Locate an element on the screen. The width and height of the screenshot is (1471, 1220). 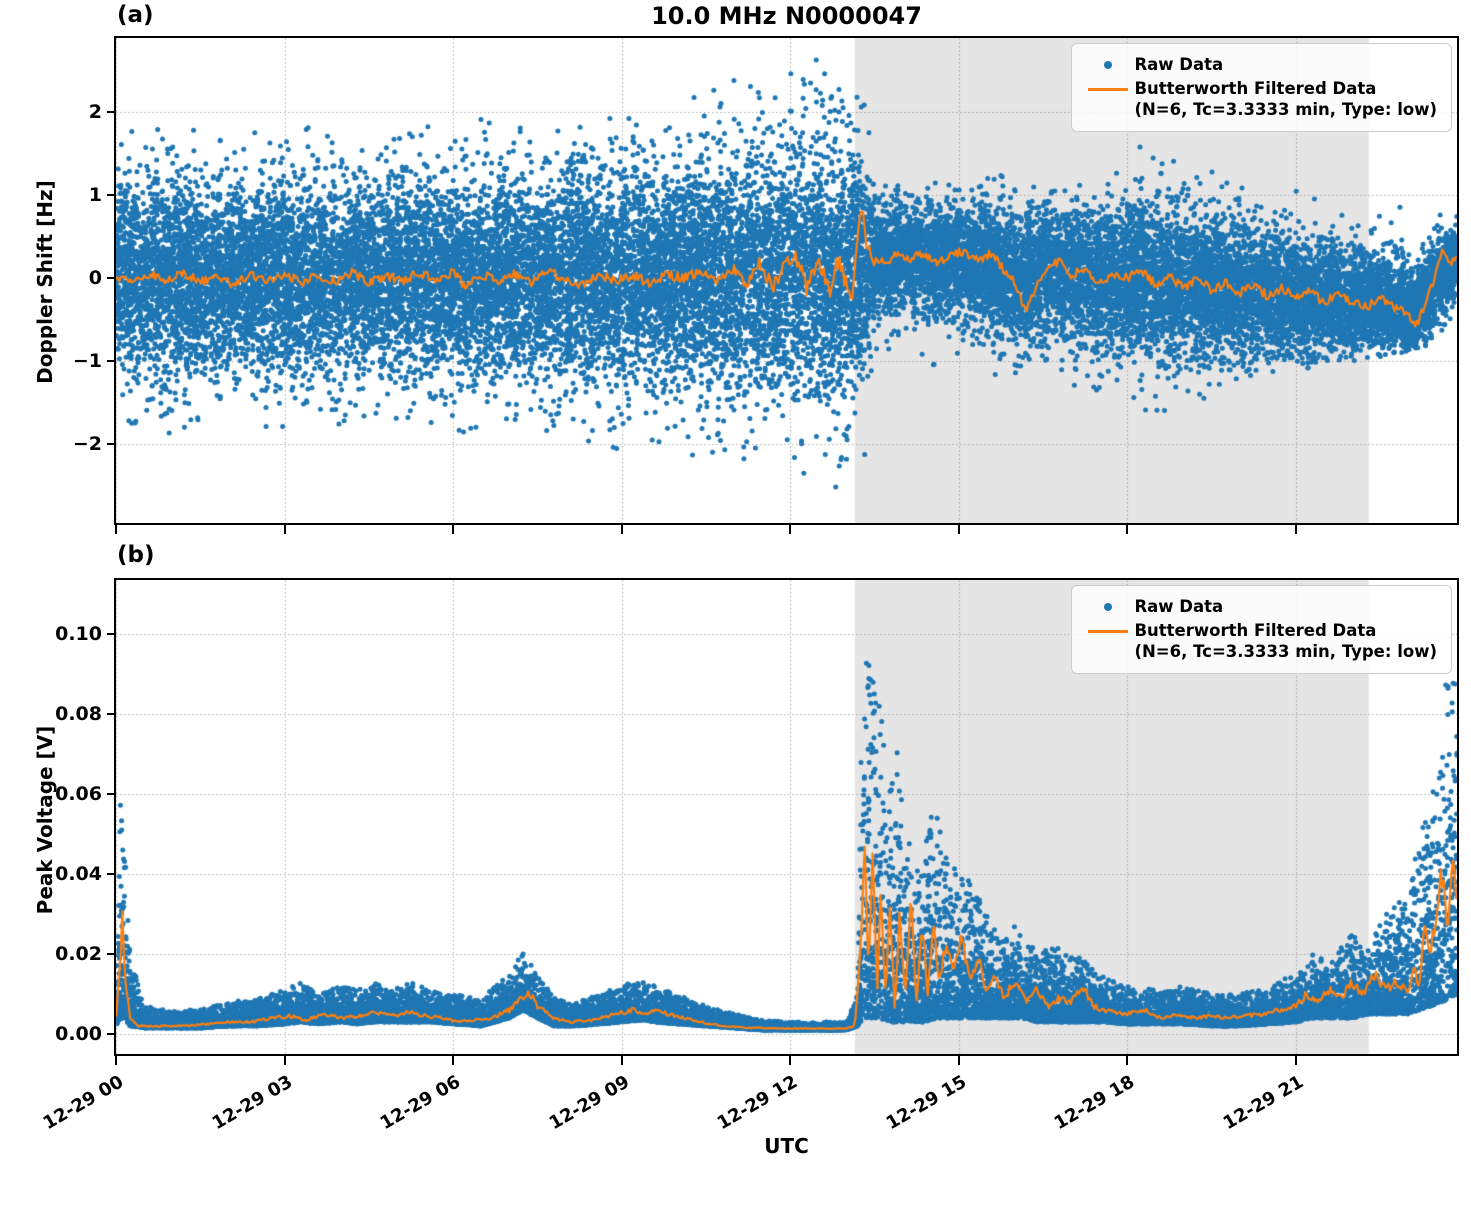
y-tick-label: −1 is located at coordinates (87, 360).